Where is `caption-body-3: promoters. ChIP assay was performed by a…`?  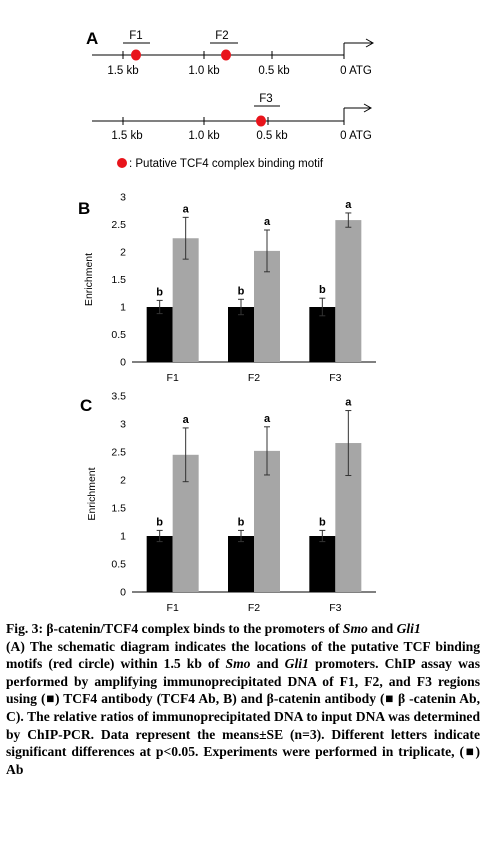
caption-body-3: promoters. ChIP assay was performed by a… is located at coordinates (243, 716).